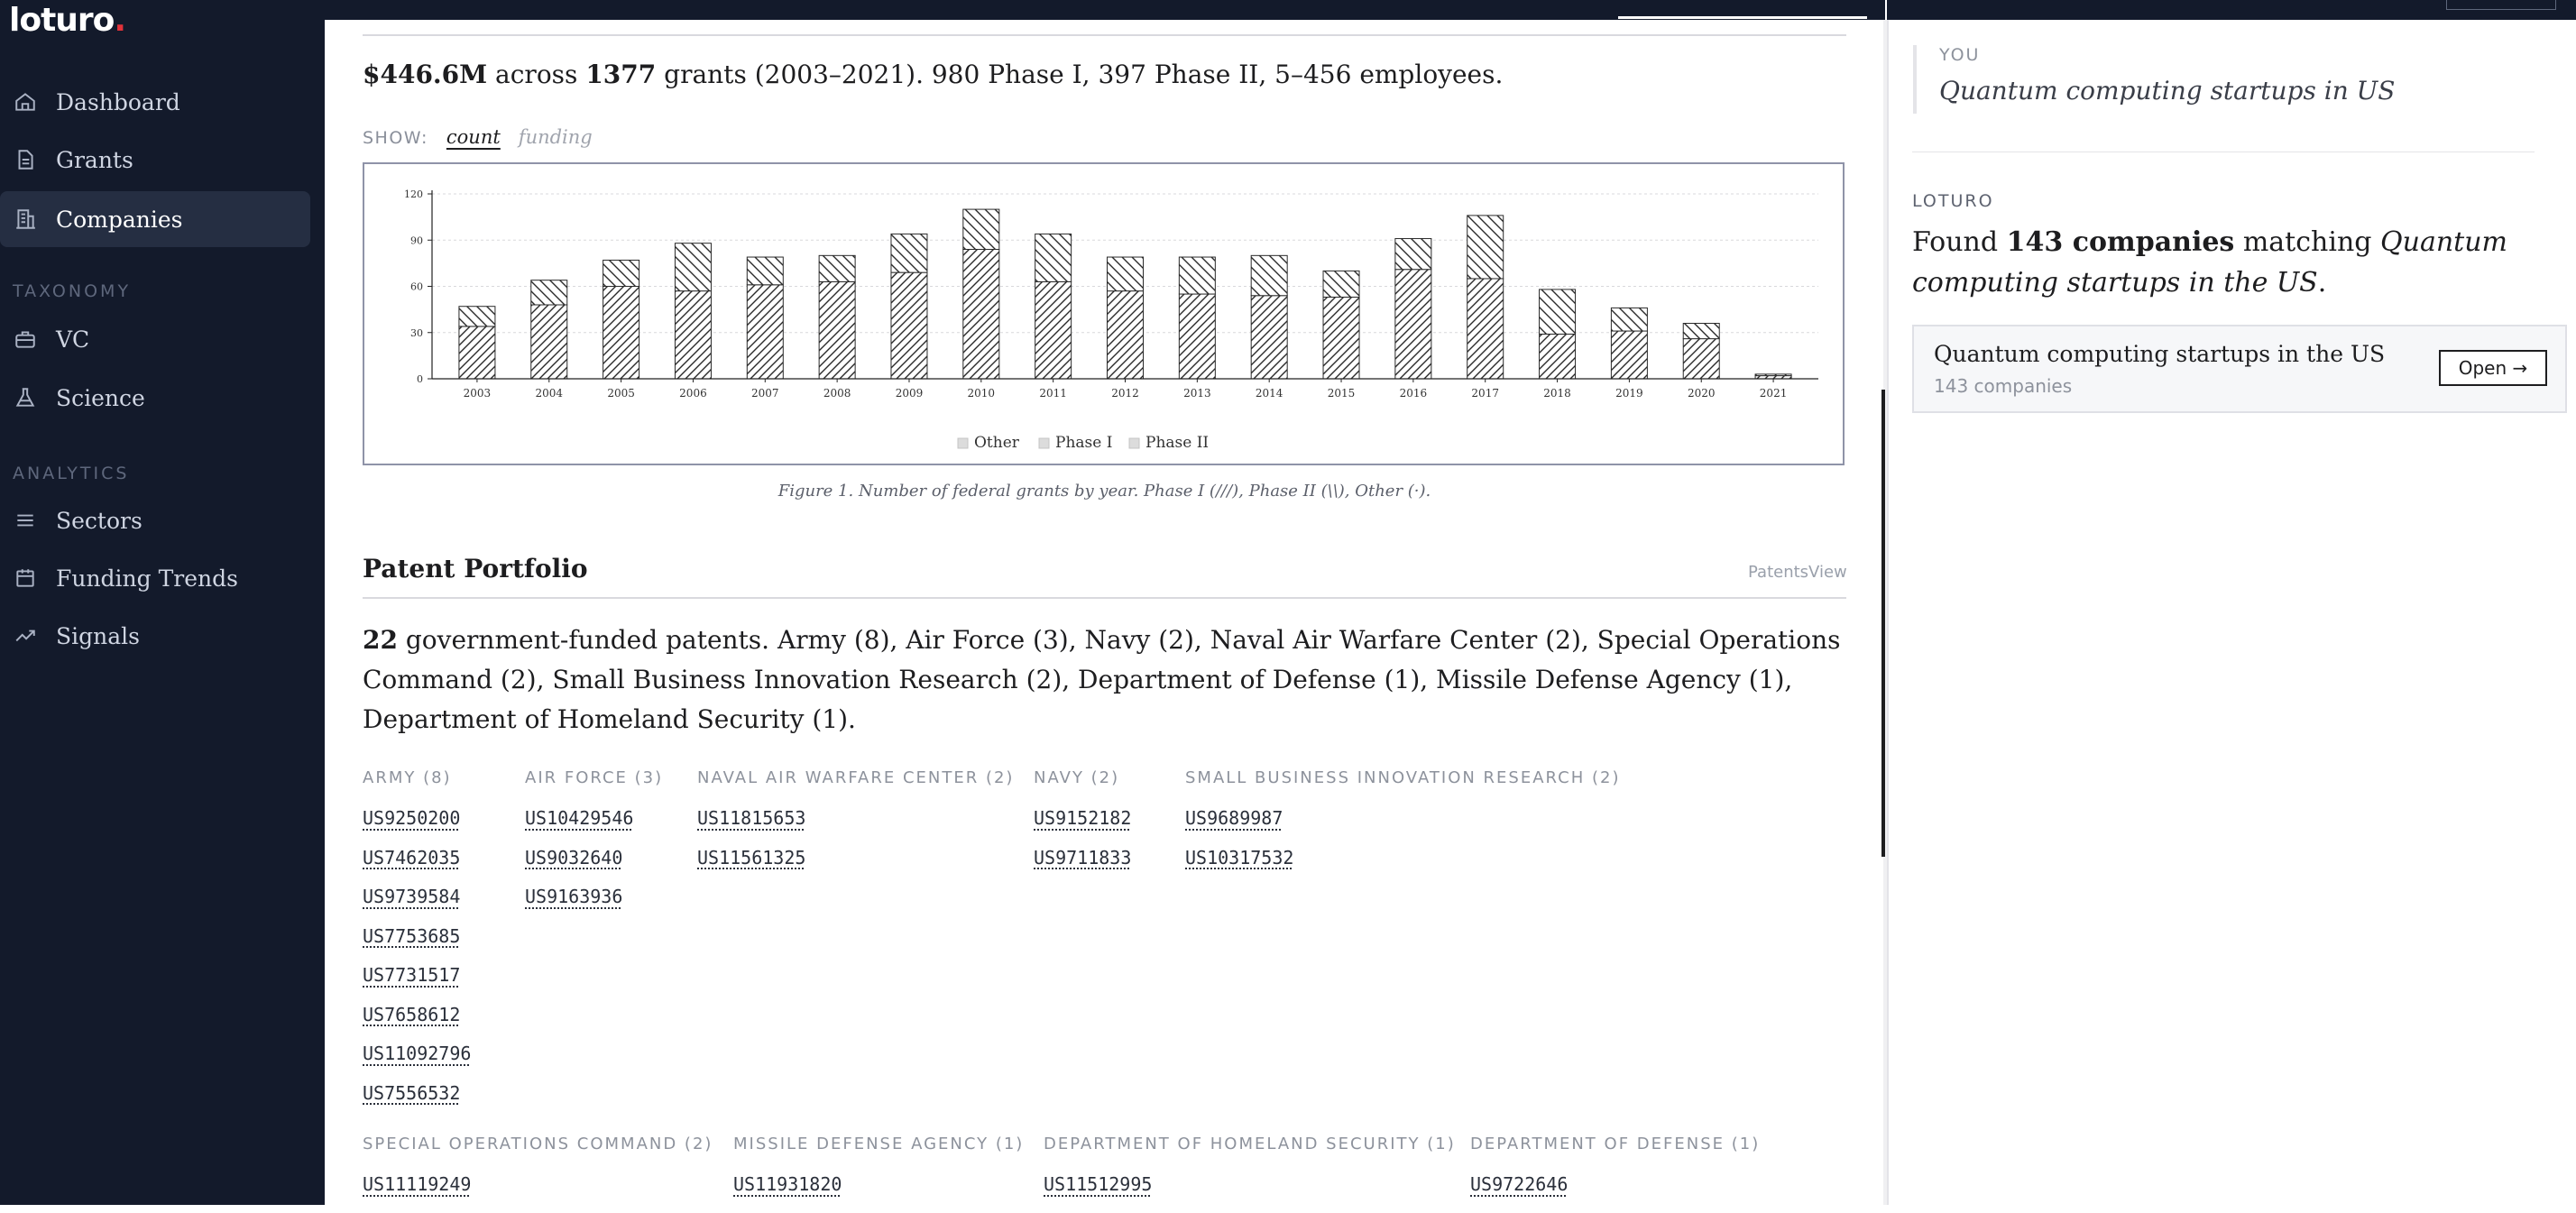  What do you see at coordinates (693, 394) in the screenshot?
I see `x-tick-label: 2006` at bounding box center [693, 394].